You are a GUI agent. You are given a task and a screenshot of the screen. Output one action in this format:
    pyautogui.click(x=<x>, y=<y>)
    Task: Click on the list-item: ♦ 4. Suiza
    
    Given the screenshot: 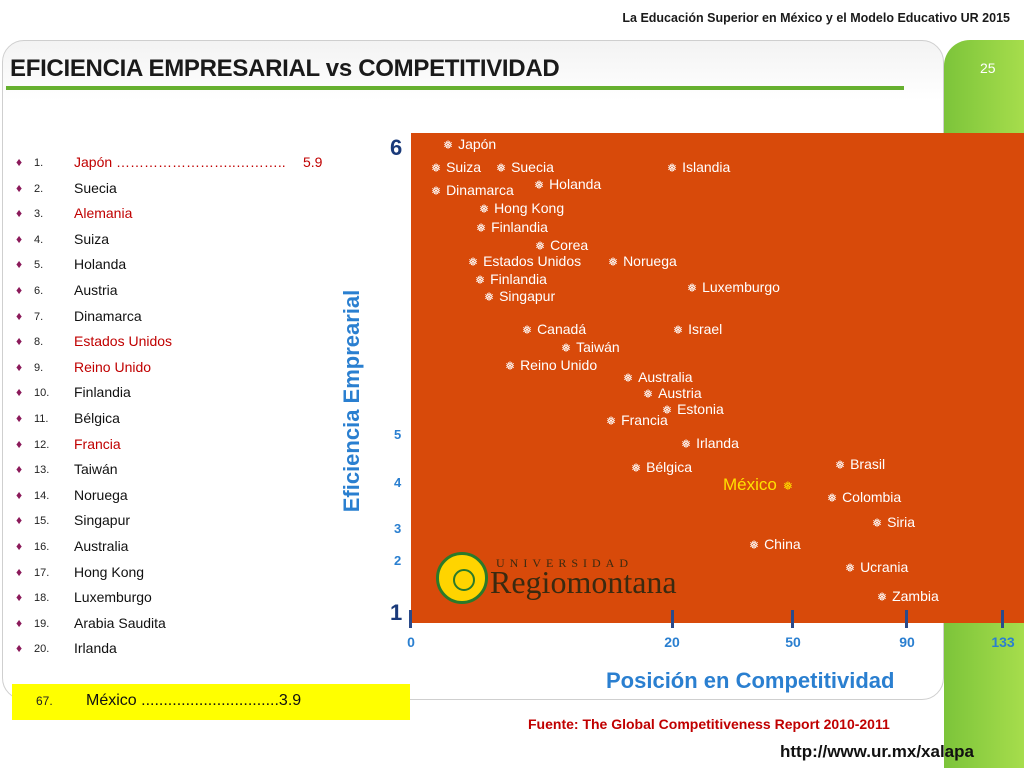 What is the action you would take?
    pyautogui.click(x=177, y=240)
    